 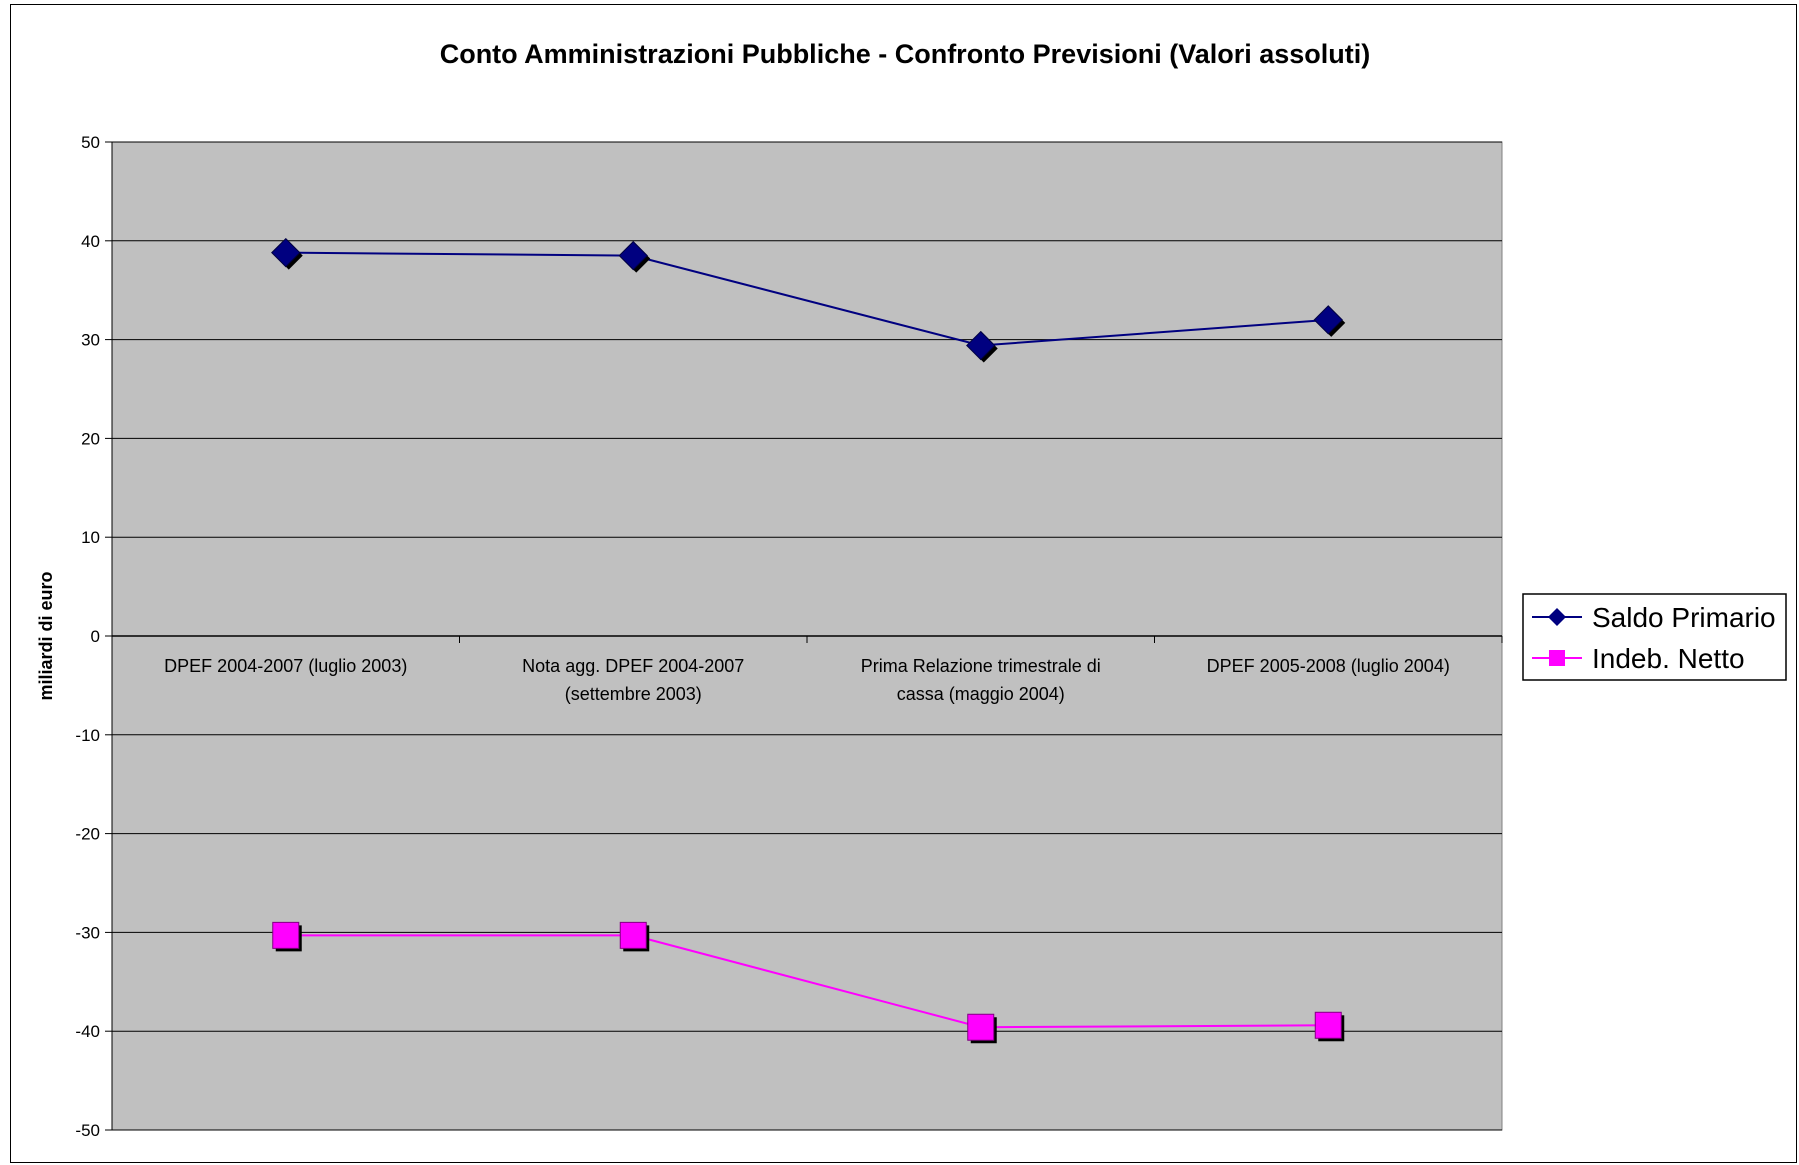 What do you see at coordinates (87, 1130) in the screenshot?
I see `y-tick-label: -50` at bounding box center [87, 1130].